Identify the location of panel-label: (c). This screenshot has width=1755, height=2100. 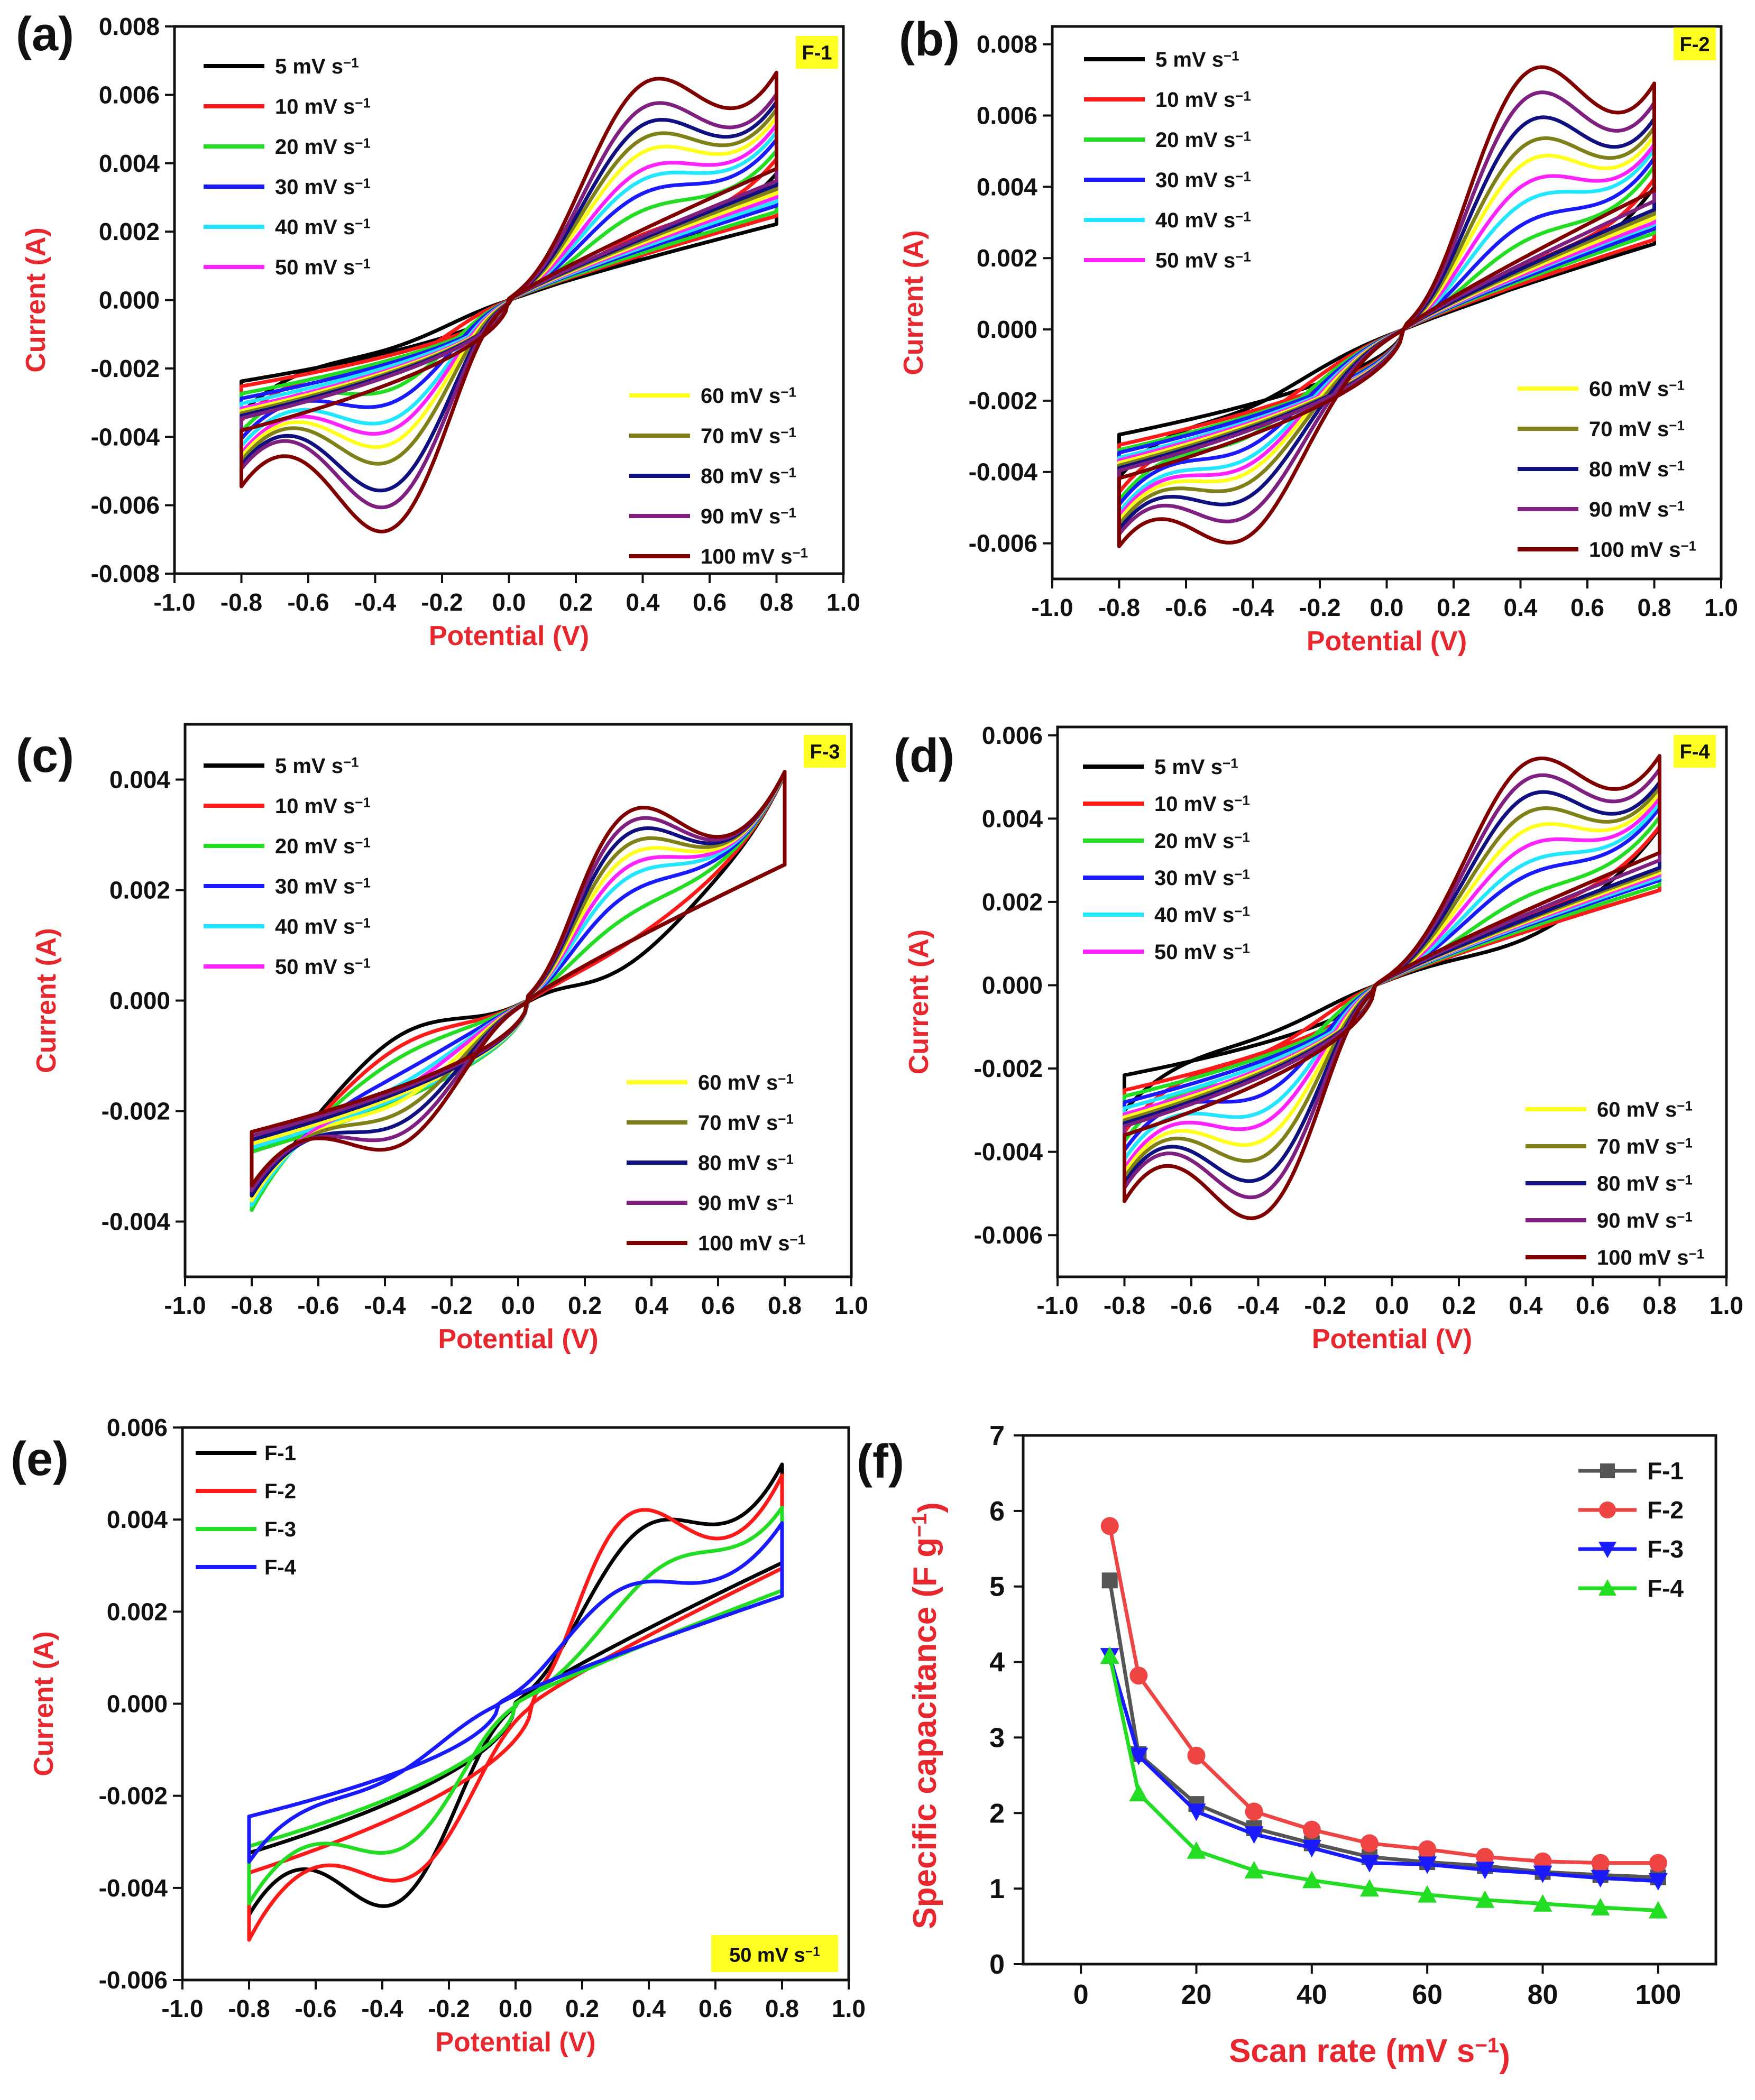
(45, 756).